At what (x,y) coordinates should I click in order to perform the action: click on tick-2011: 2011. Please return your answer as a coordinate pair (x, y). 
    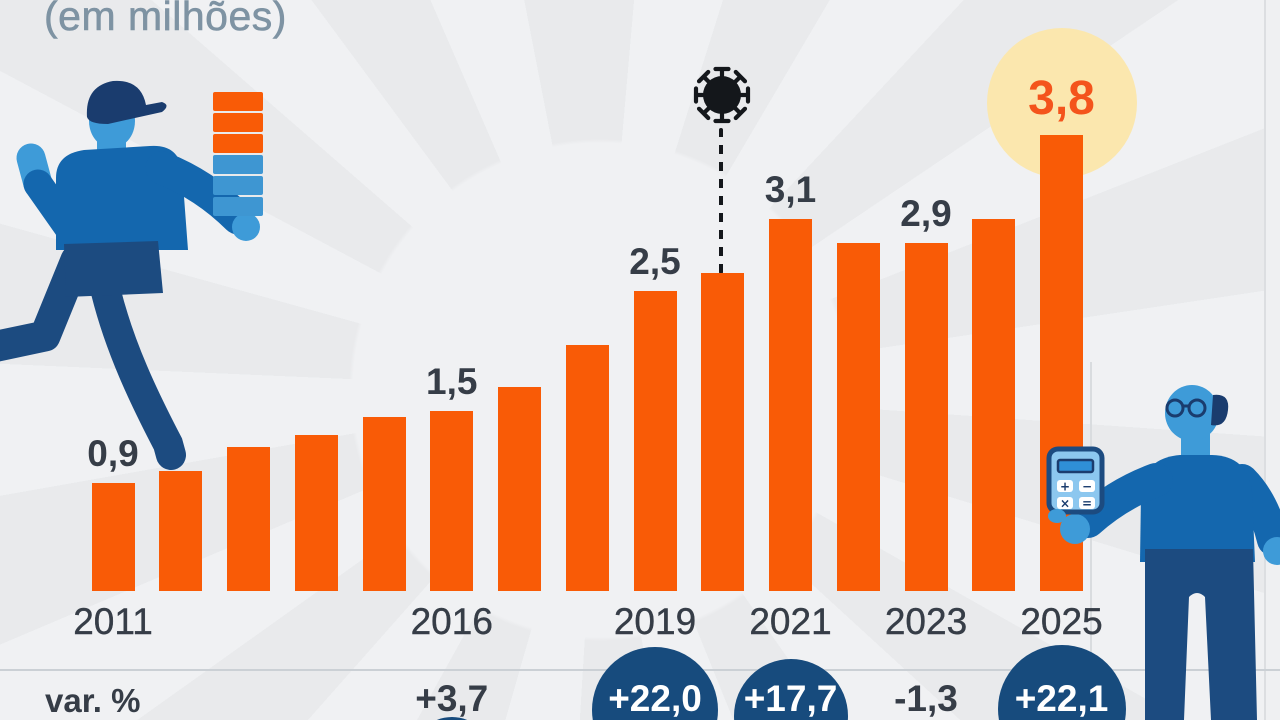
    Looking at the image, I should click on (113, 621).